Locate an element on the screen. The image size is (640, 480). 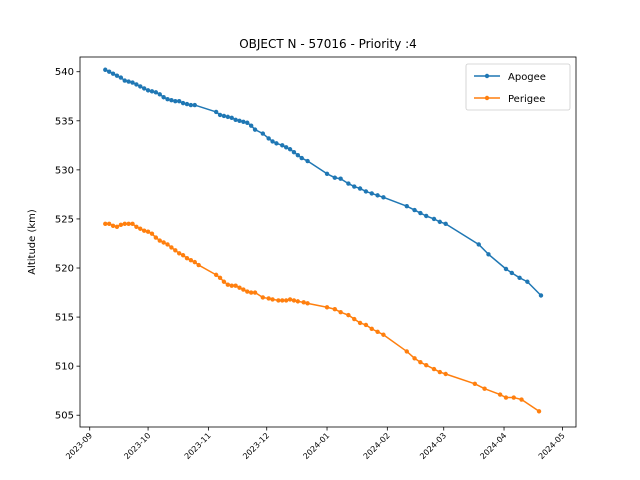
perigee-legend-marker is located at coordinates (487, 98).